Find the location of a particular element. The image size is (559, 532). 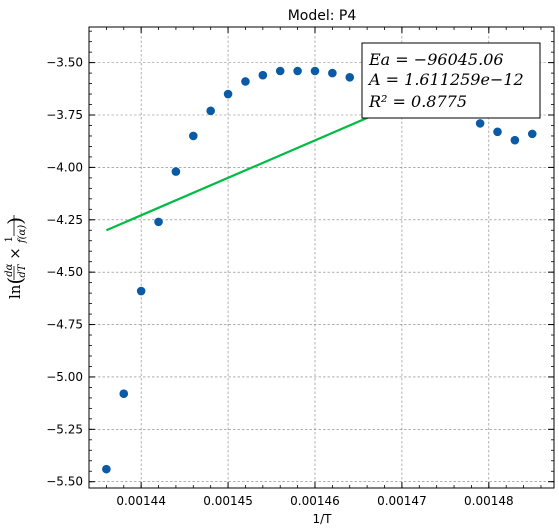

y-tick-label: −5.25 is located at coordinates (64, 429).